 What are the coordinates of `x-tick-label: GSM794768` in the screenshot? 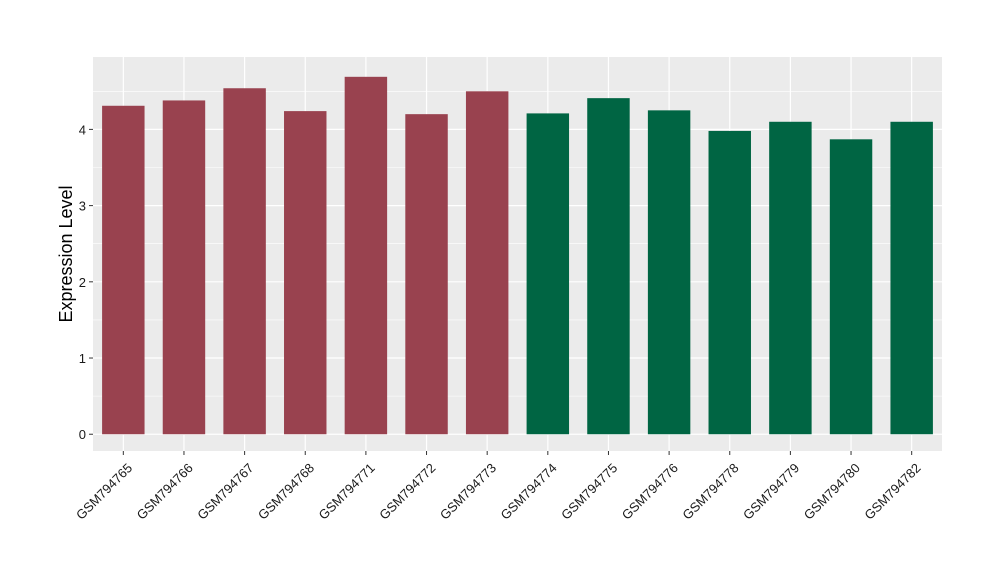 It's located at (286, 491).